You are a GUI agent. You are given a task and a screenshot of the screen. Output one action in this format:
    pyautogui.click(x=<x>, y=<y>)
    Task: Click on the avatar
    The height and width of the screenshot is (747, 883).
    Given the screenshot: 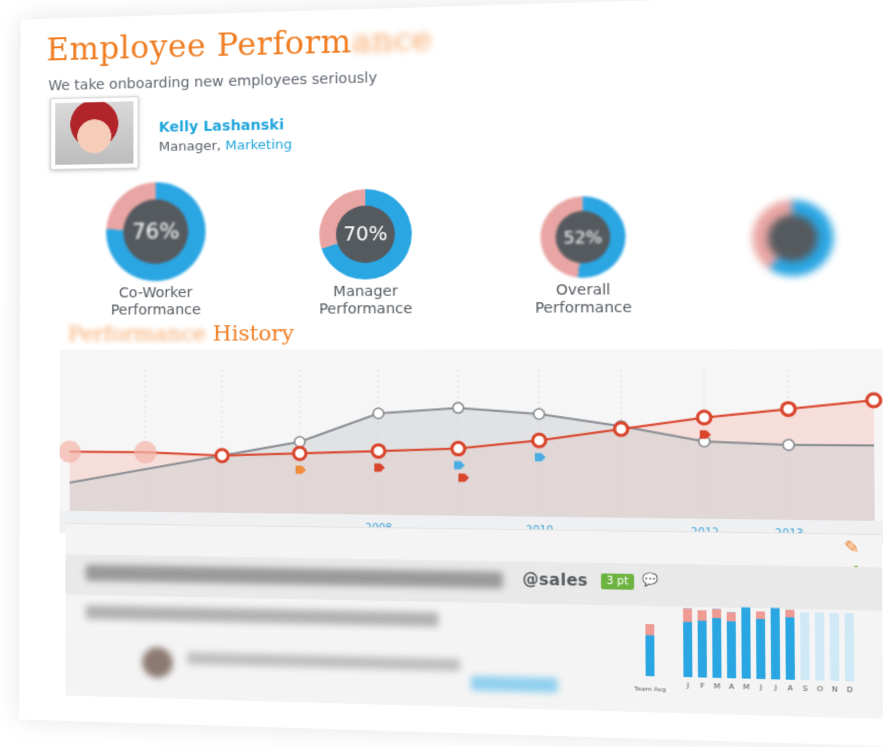 What is the action you would take?
    pyautogui.click(x=94, y=133)
    